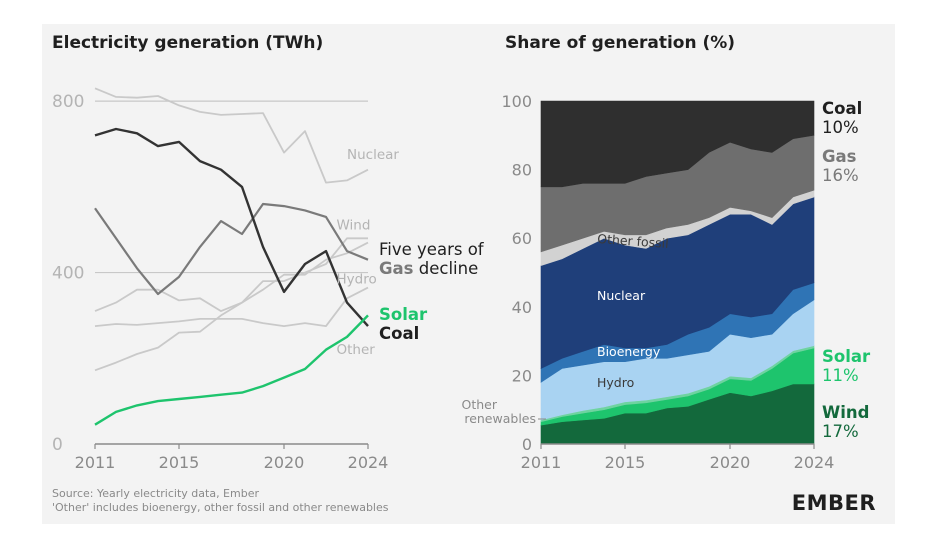  What do you see at coordinates (730, 462) in the screenshot?
I see `right-x-tick-2020: 2020` at bounding box center [730, 462].